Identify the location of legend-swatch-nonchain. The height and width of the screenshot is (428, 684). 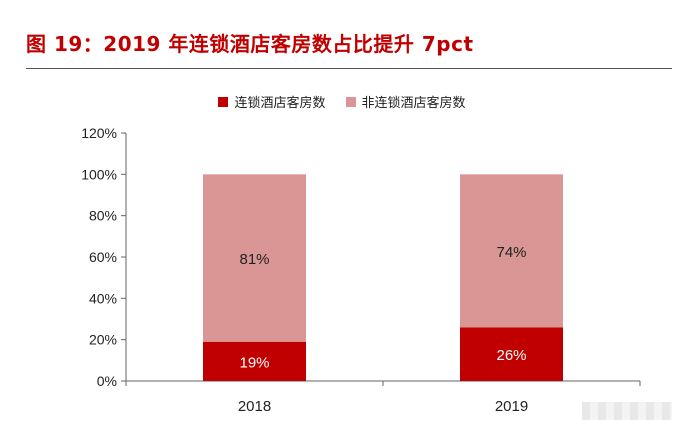
(350, 101).